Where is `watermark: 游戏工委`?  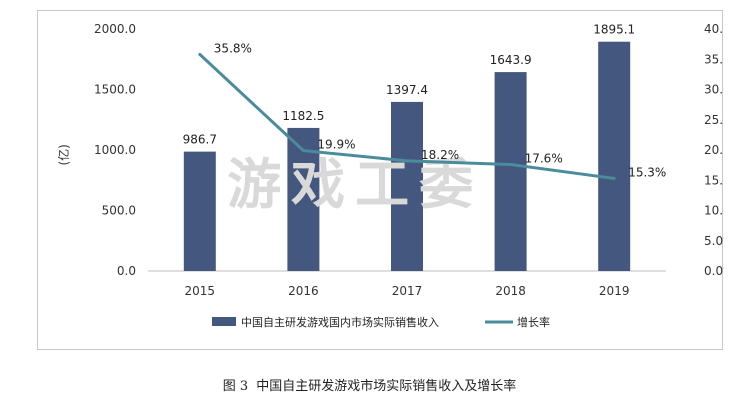 watermark: 游戏工委 is located at coordinates (355, 184).